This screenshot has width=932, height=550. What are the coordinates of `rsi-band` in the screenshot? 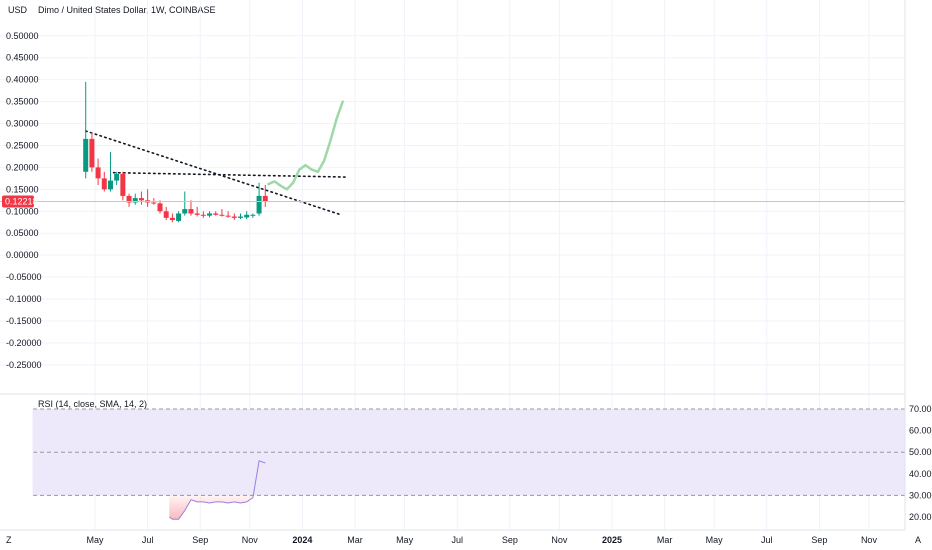 It's located at (468, 452).